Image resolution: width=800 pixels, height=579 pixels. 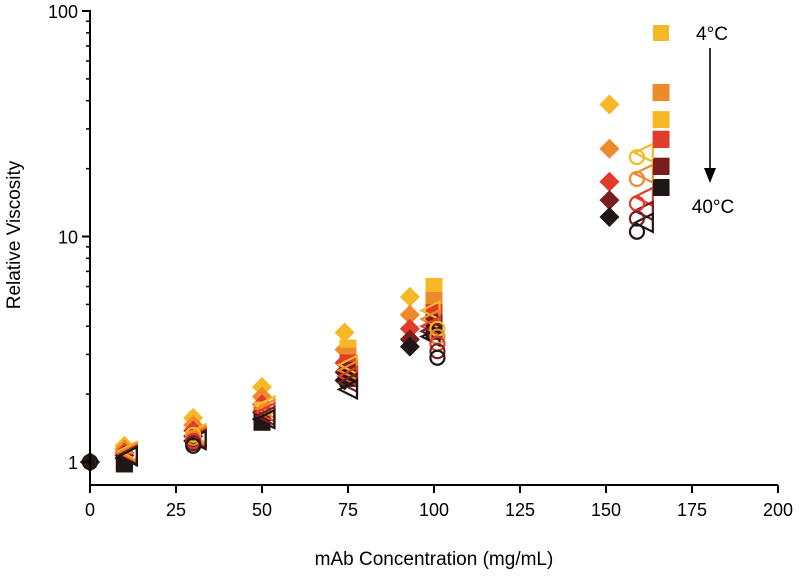 What do you see at coordinates (712, 34) in the screenshot?
I see `legend-top-label: 4°C` at bounding box center [712, 34].